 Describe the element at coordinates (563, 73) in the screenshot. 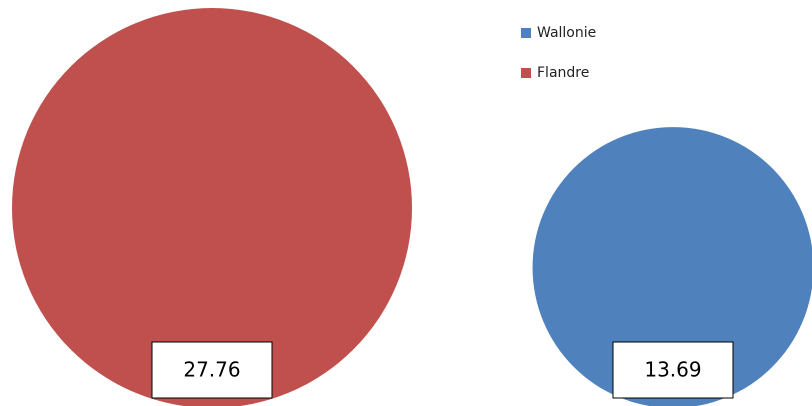

I see `legend-label: Flandre` at that location.